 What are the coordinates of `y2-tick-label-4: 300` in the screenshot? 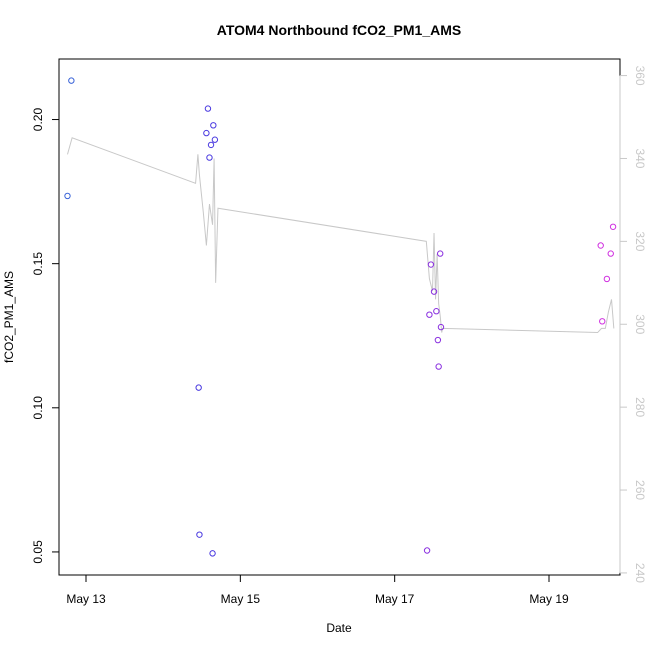 It's located at (640, 324).